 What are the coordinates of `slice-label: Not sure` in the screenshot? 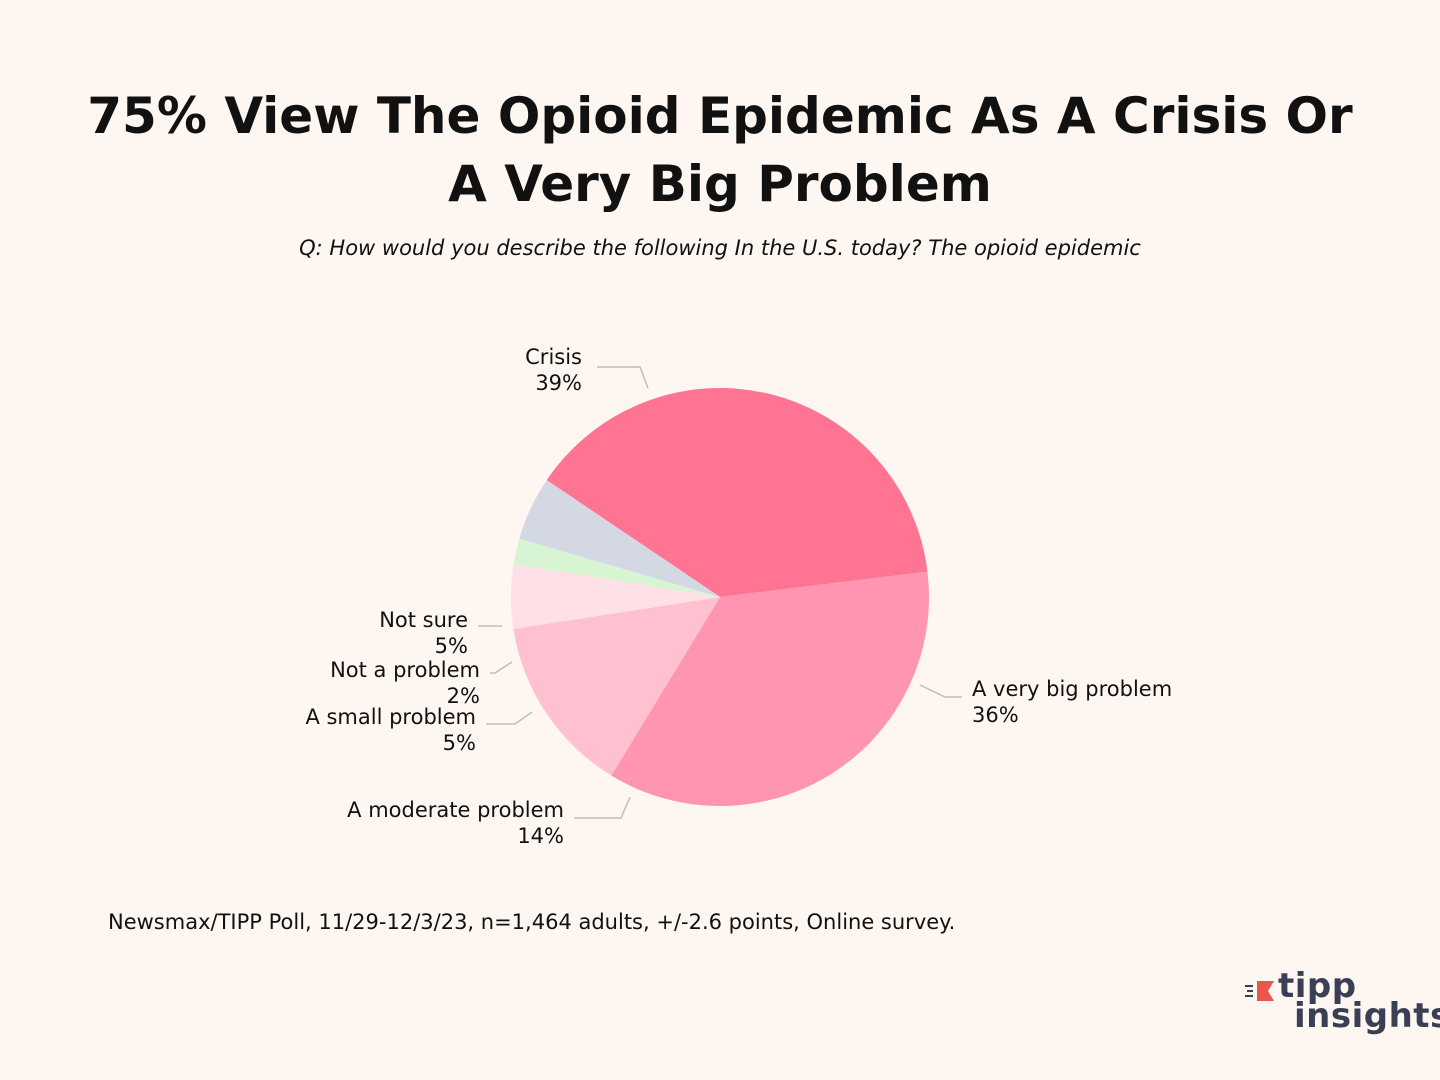 It's located at (423, 620).